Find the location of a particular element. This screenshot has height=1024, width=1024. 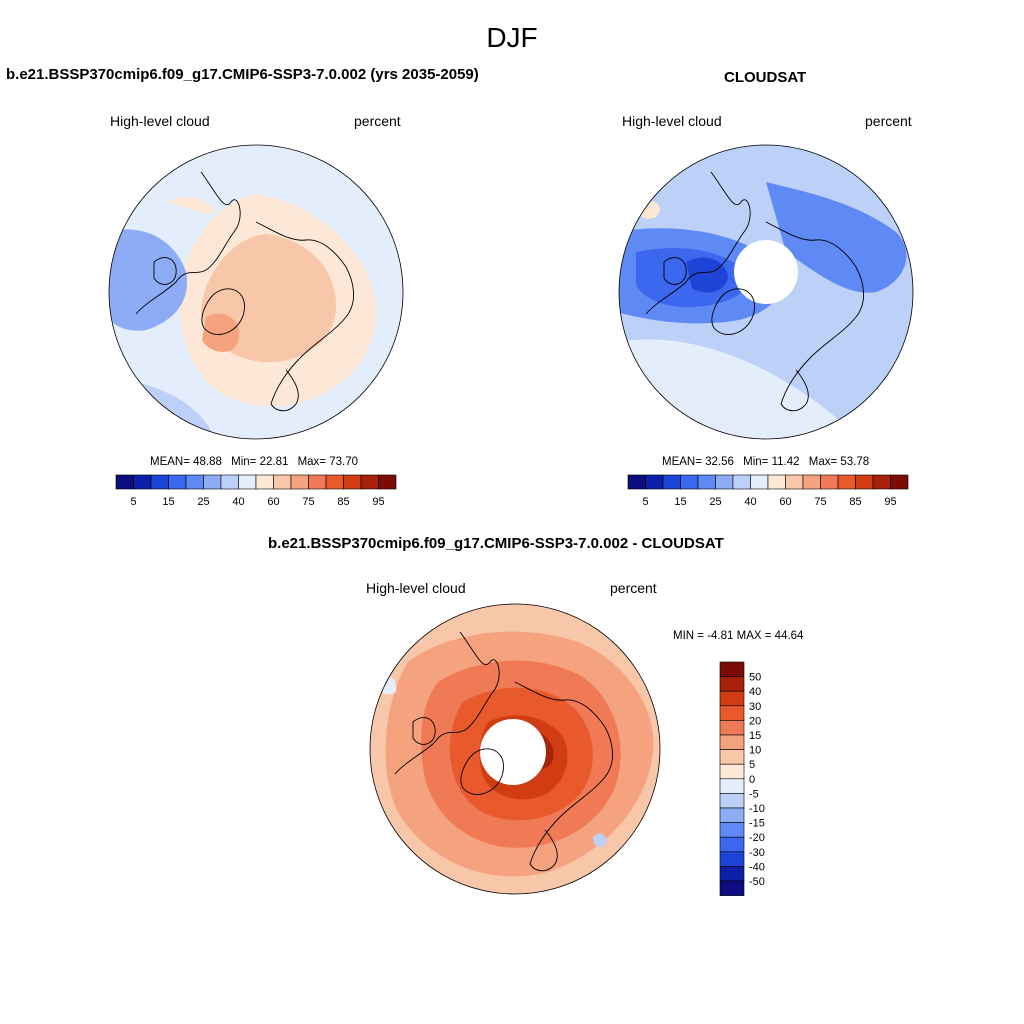

diff-max-label: MAX = is located at coordinates (754, 636).